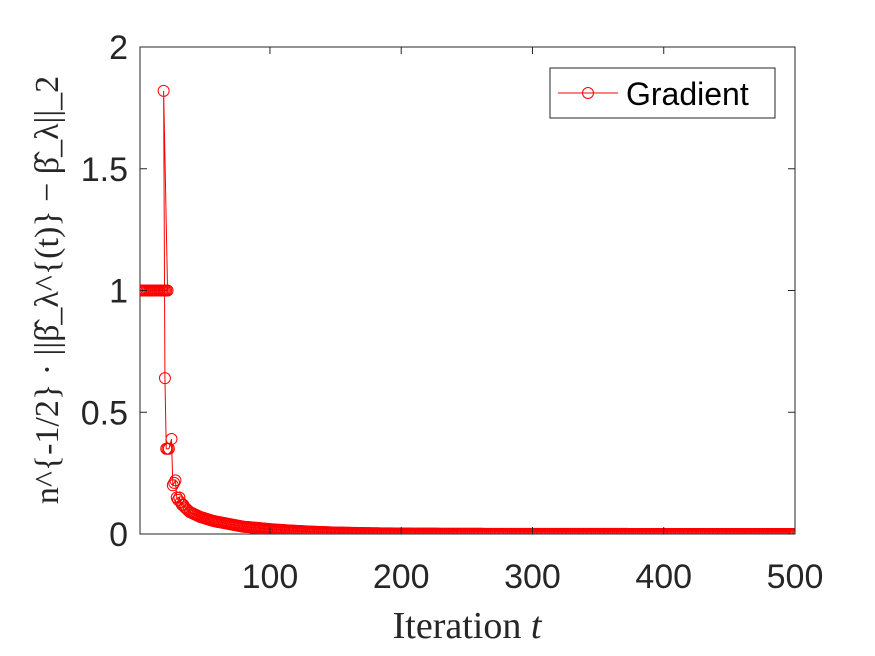 Image resolution: width=875 pixels, height=656 pixels. Describe the element at coordinates (118, 292) in the screenshot. I see `y-tick-label: 1` at that location.